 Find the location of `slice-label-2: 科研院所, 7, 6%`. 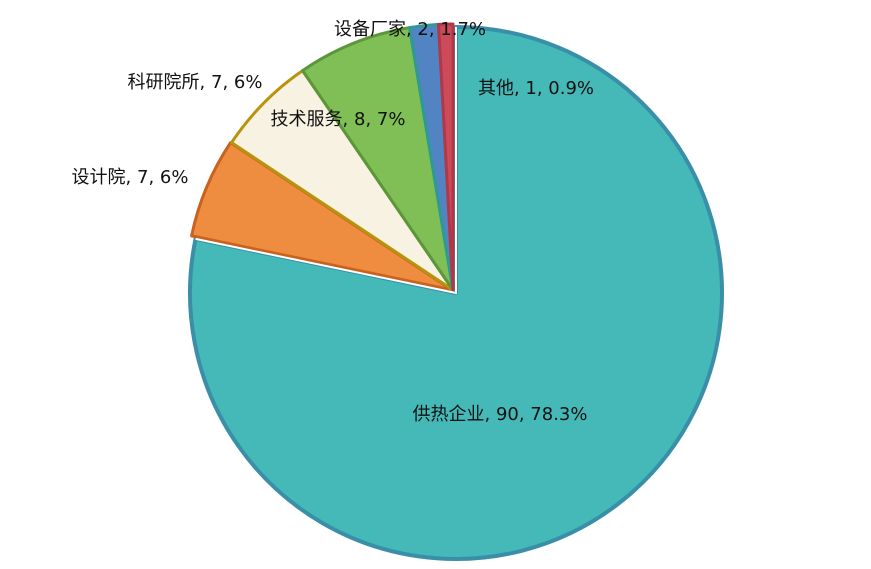

slice-label-2: 科研院所, 7, 6% is located at coordinates (195, 82).